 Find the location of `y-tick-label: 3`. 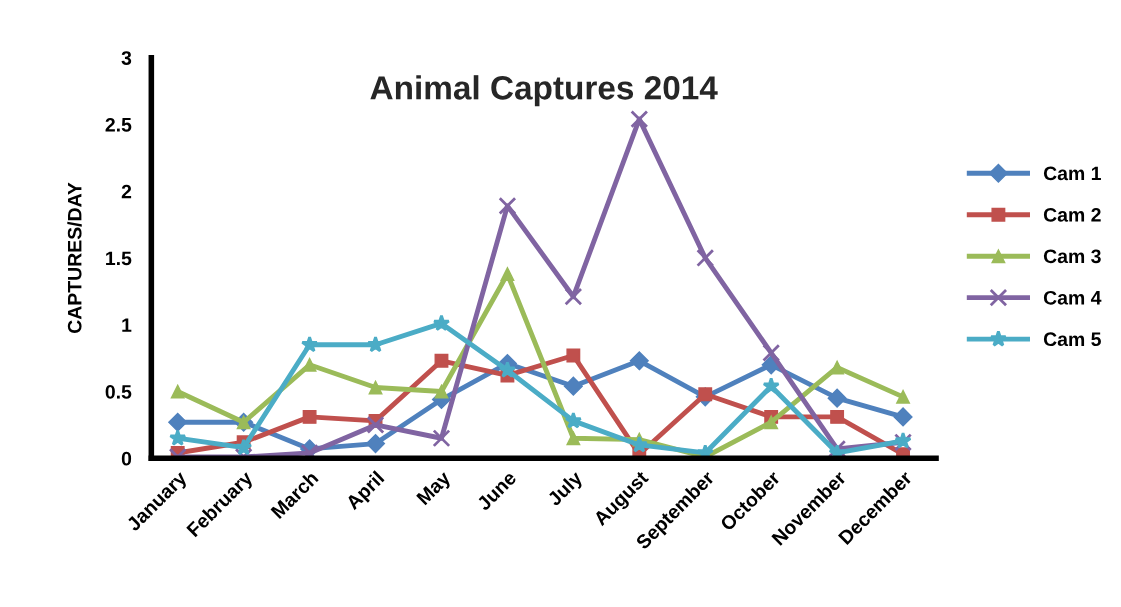

y-tick-label: 3 is located at coordinates (126, 58).